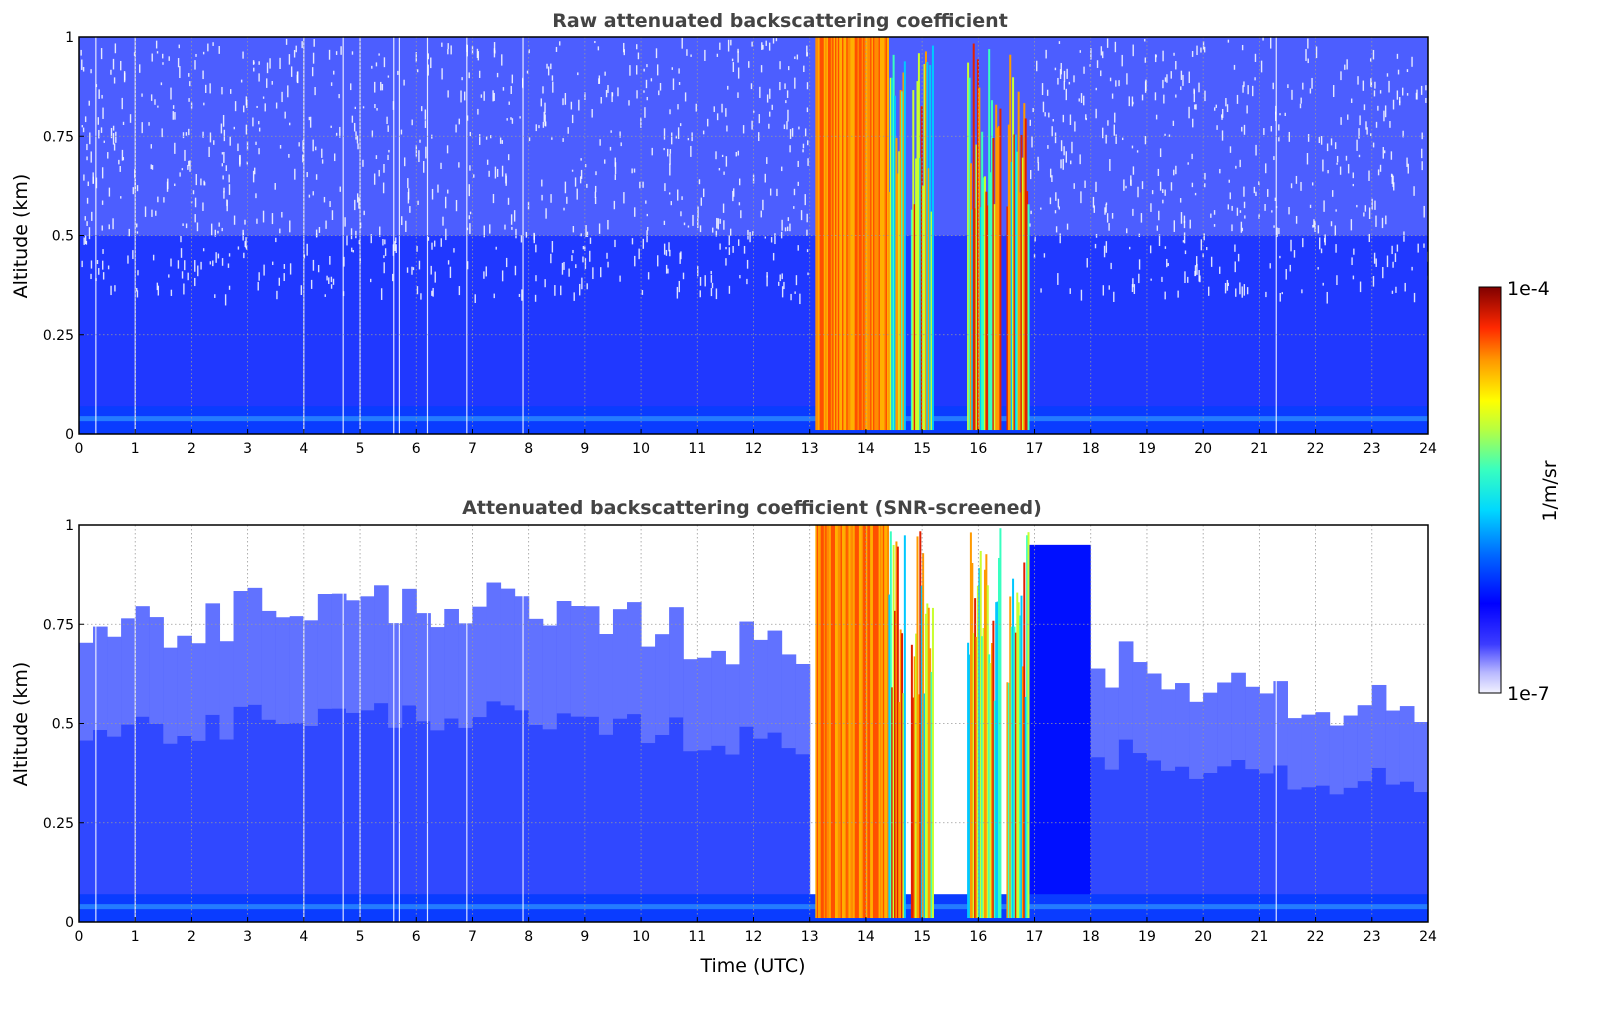 The image size is (1621, 1020). I want to click on colorbar-min-label: 1e-7, so click(1528, 694).